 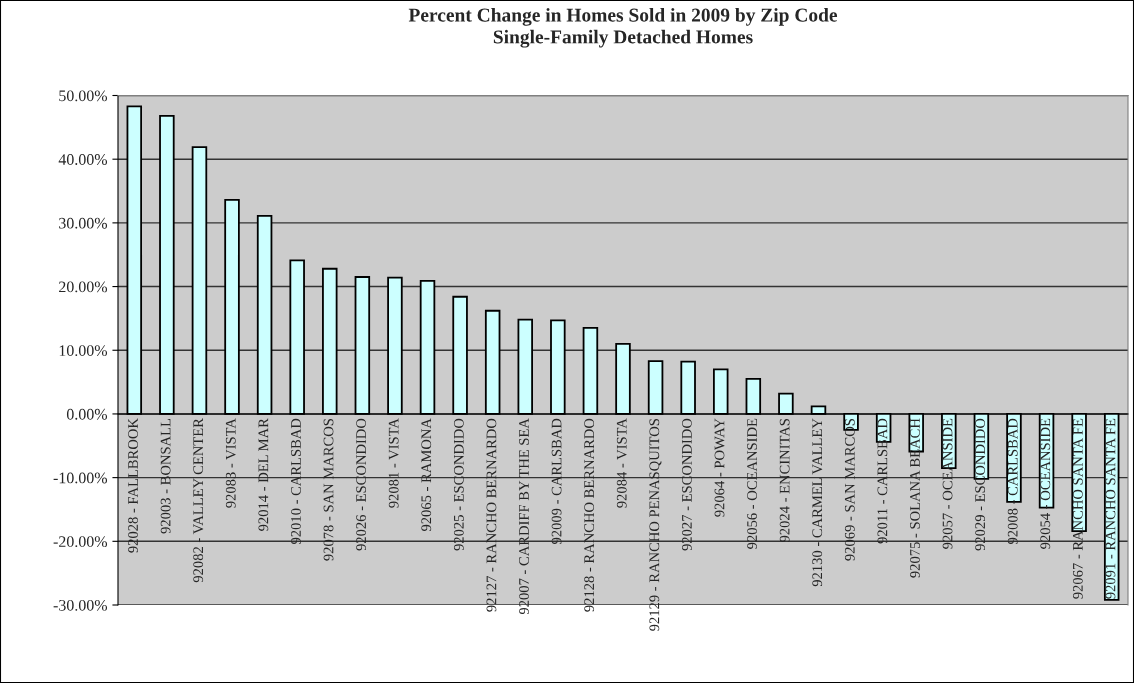 I want to click on x-tick-label: 92067 - RANCHO SANTA FE, so click(x=1077, y=508).